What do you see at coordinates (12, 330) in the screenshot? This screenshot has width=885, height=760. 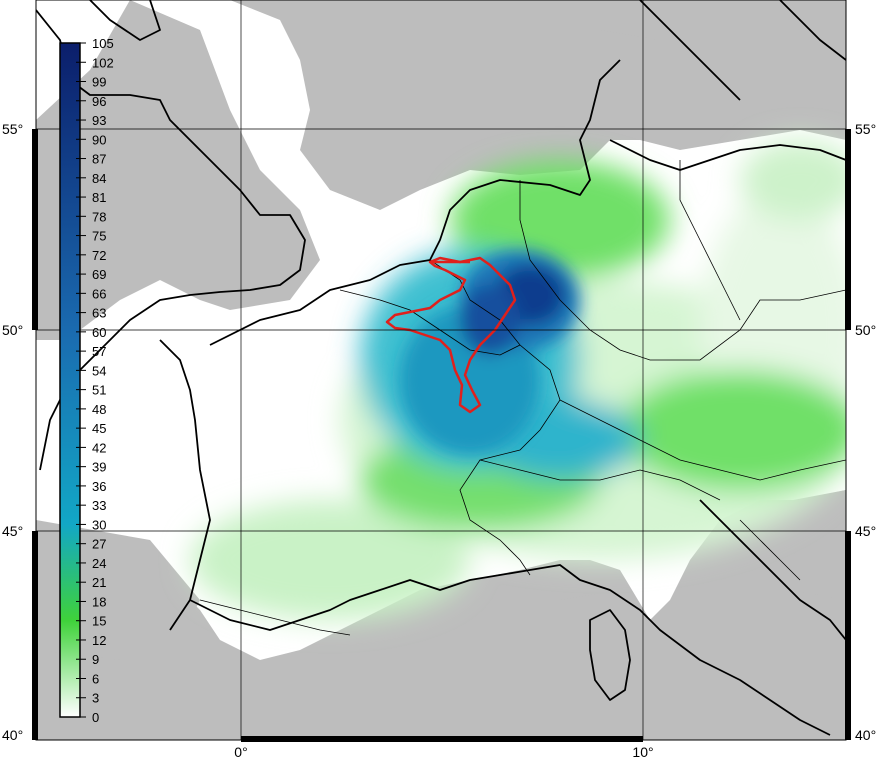 I see `lat-label-left-50: 50°` at bounding box center [12, 330].